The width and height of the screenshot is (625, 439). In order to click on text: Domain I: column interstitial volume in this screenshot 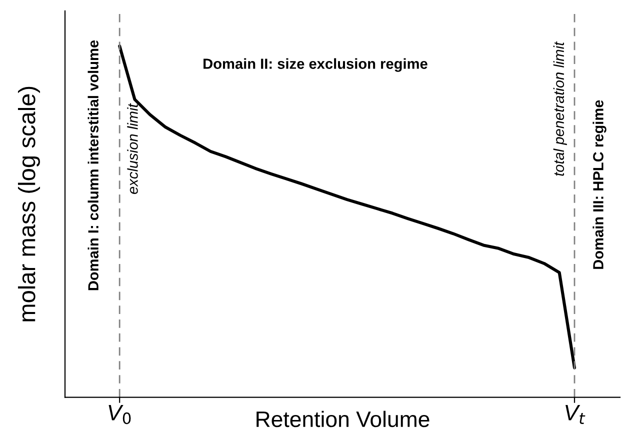, I will do `click(93, 165)`.